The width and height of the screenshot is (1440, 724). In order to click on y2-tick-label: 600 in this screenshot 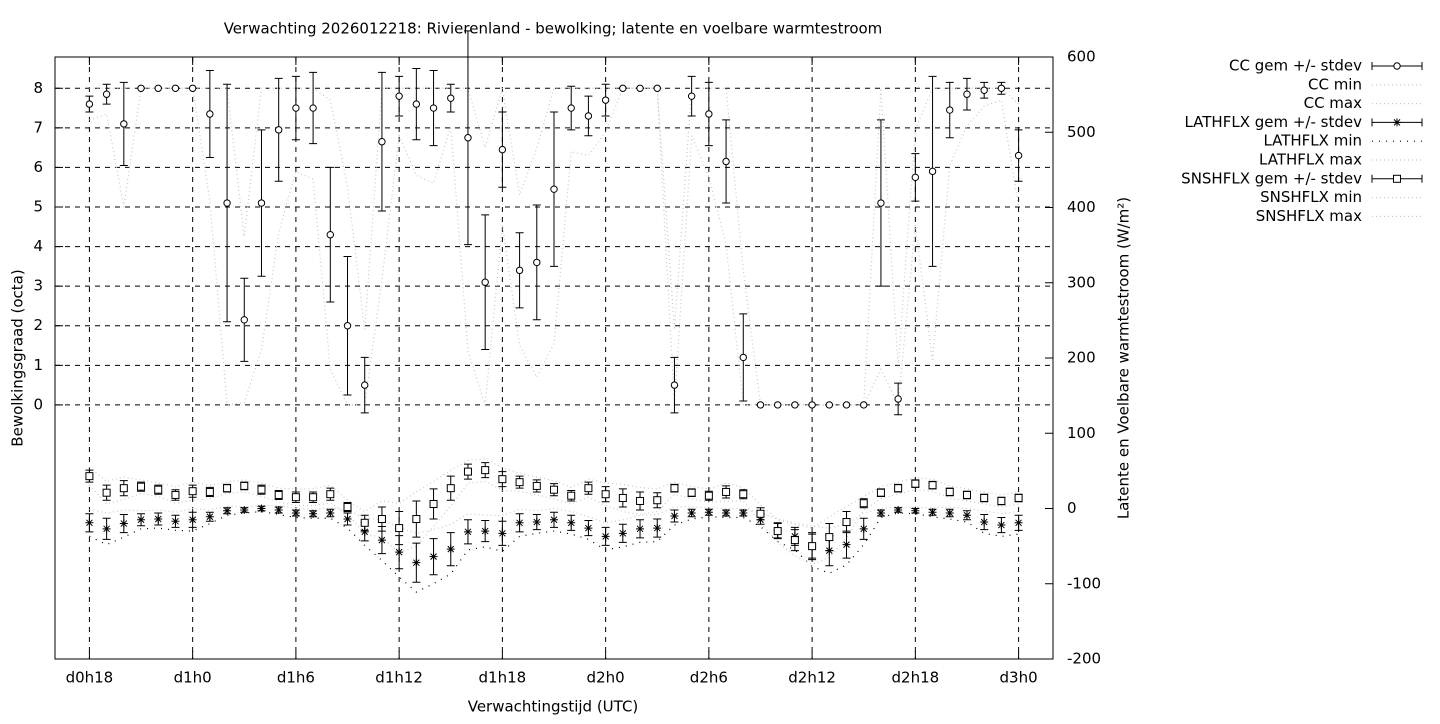, I will do `click(1081, 57)`.